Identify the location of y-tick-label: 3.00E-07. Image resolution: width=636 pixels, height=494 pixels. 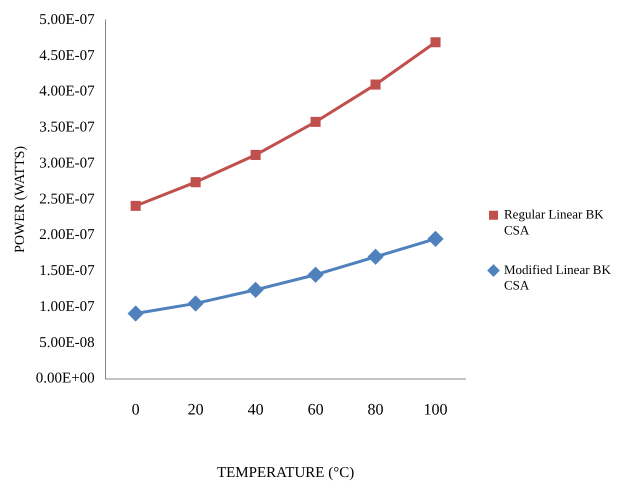
(67, 163).